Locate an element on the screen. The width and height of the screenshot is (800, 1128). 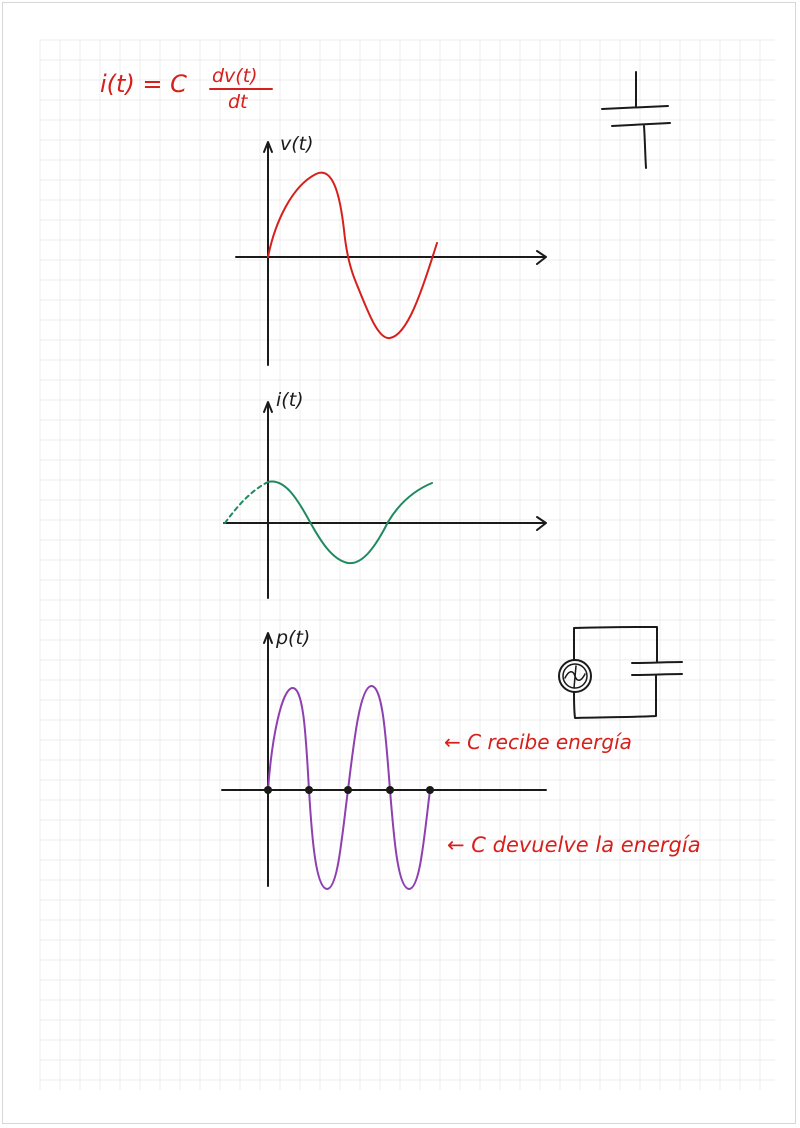
voltage-curve is located at coordinates (352, 255).